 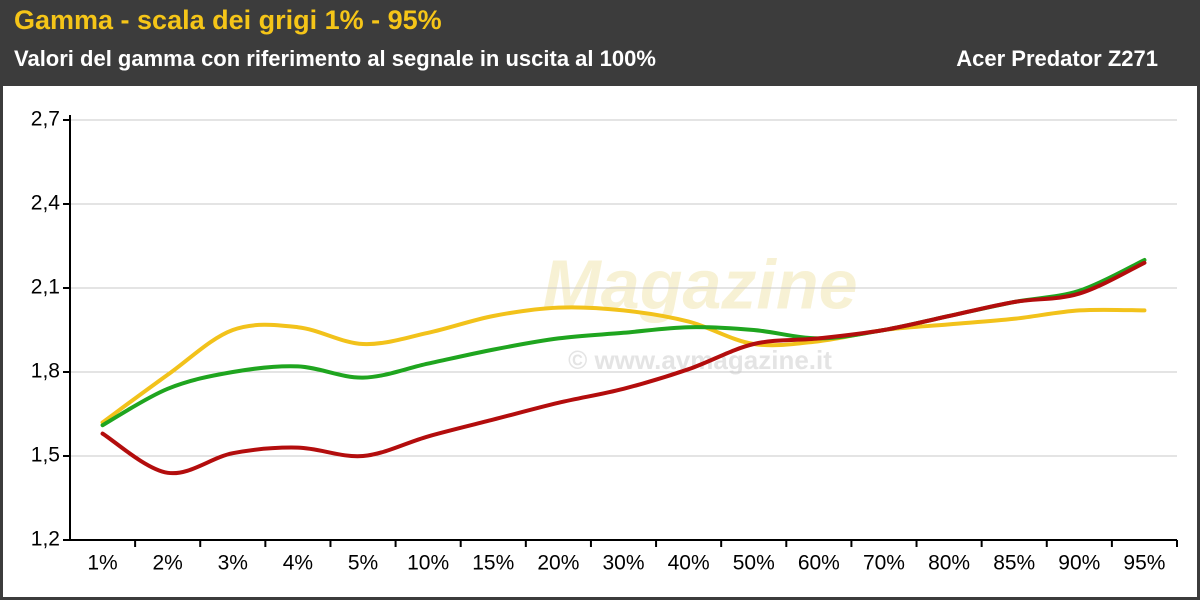 I want to click on x-tick-label: 5%, so click(x=363, y=563).